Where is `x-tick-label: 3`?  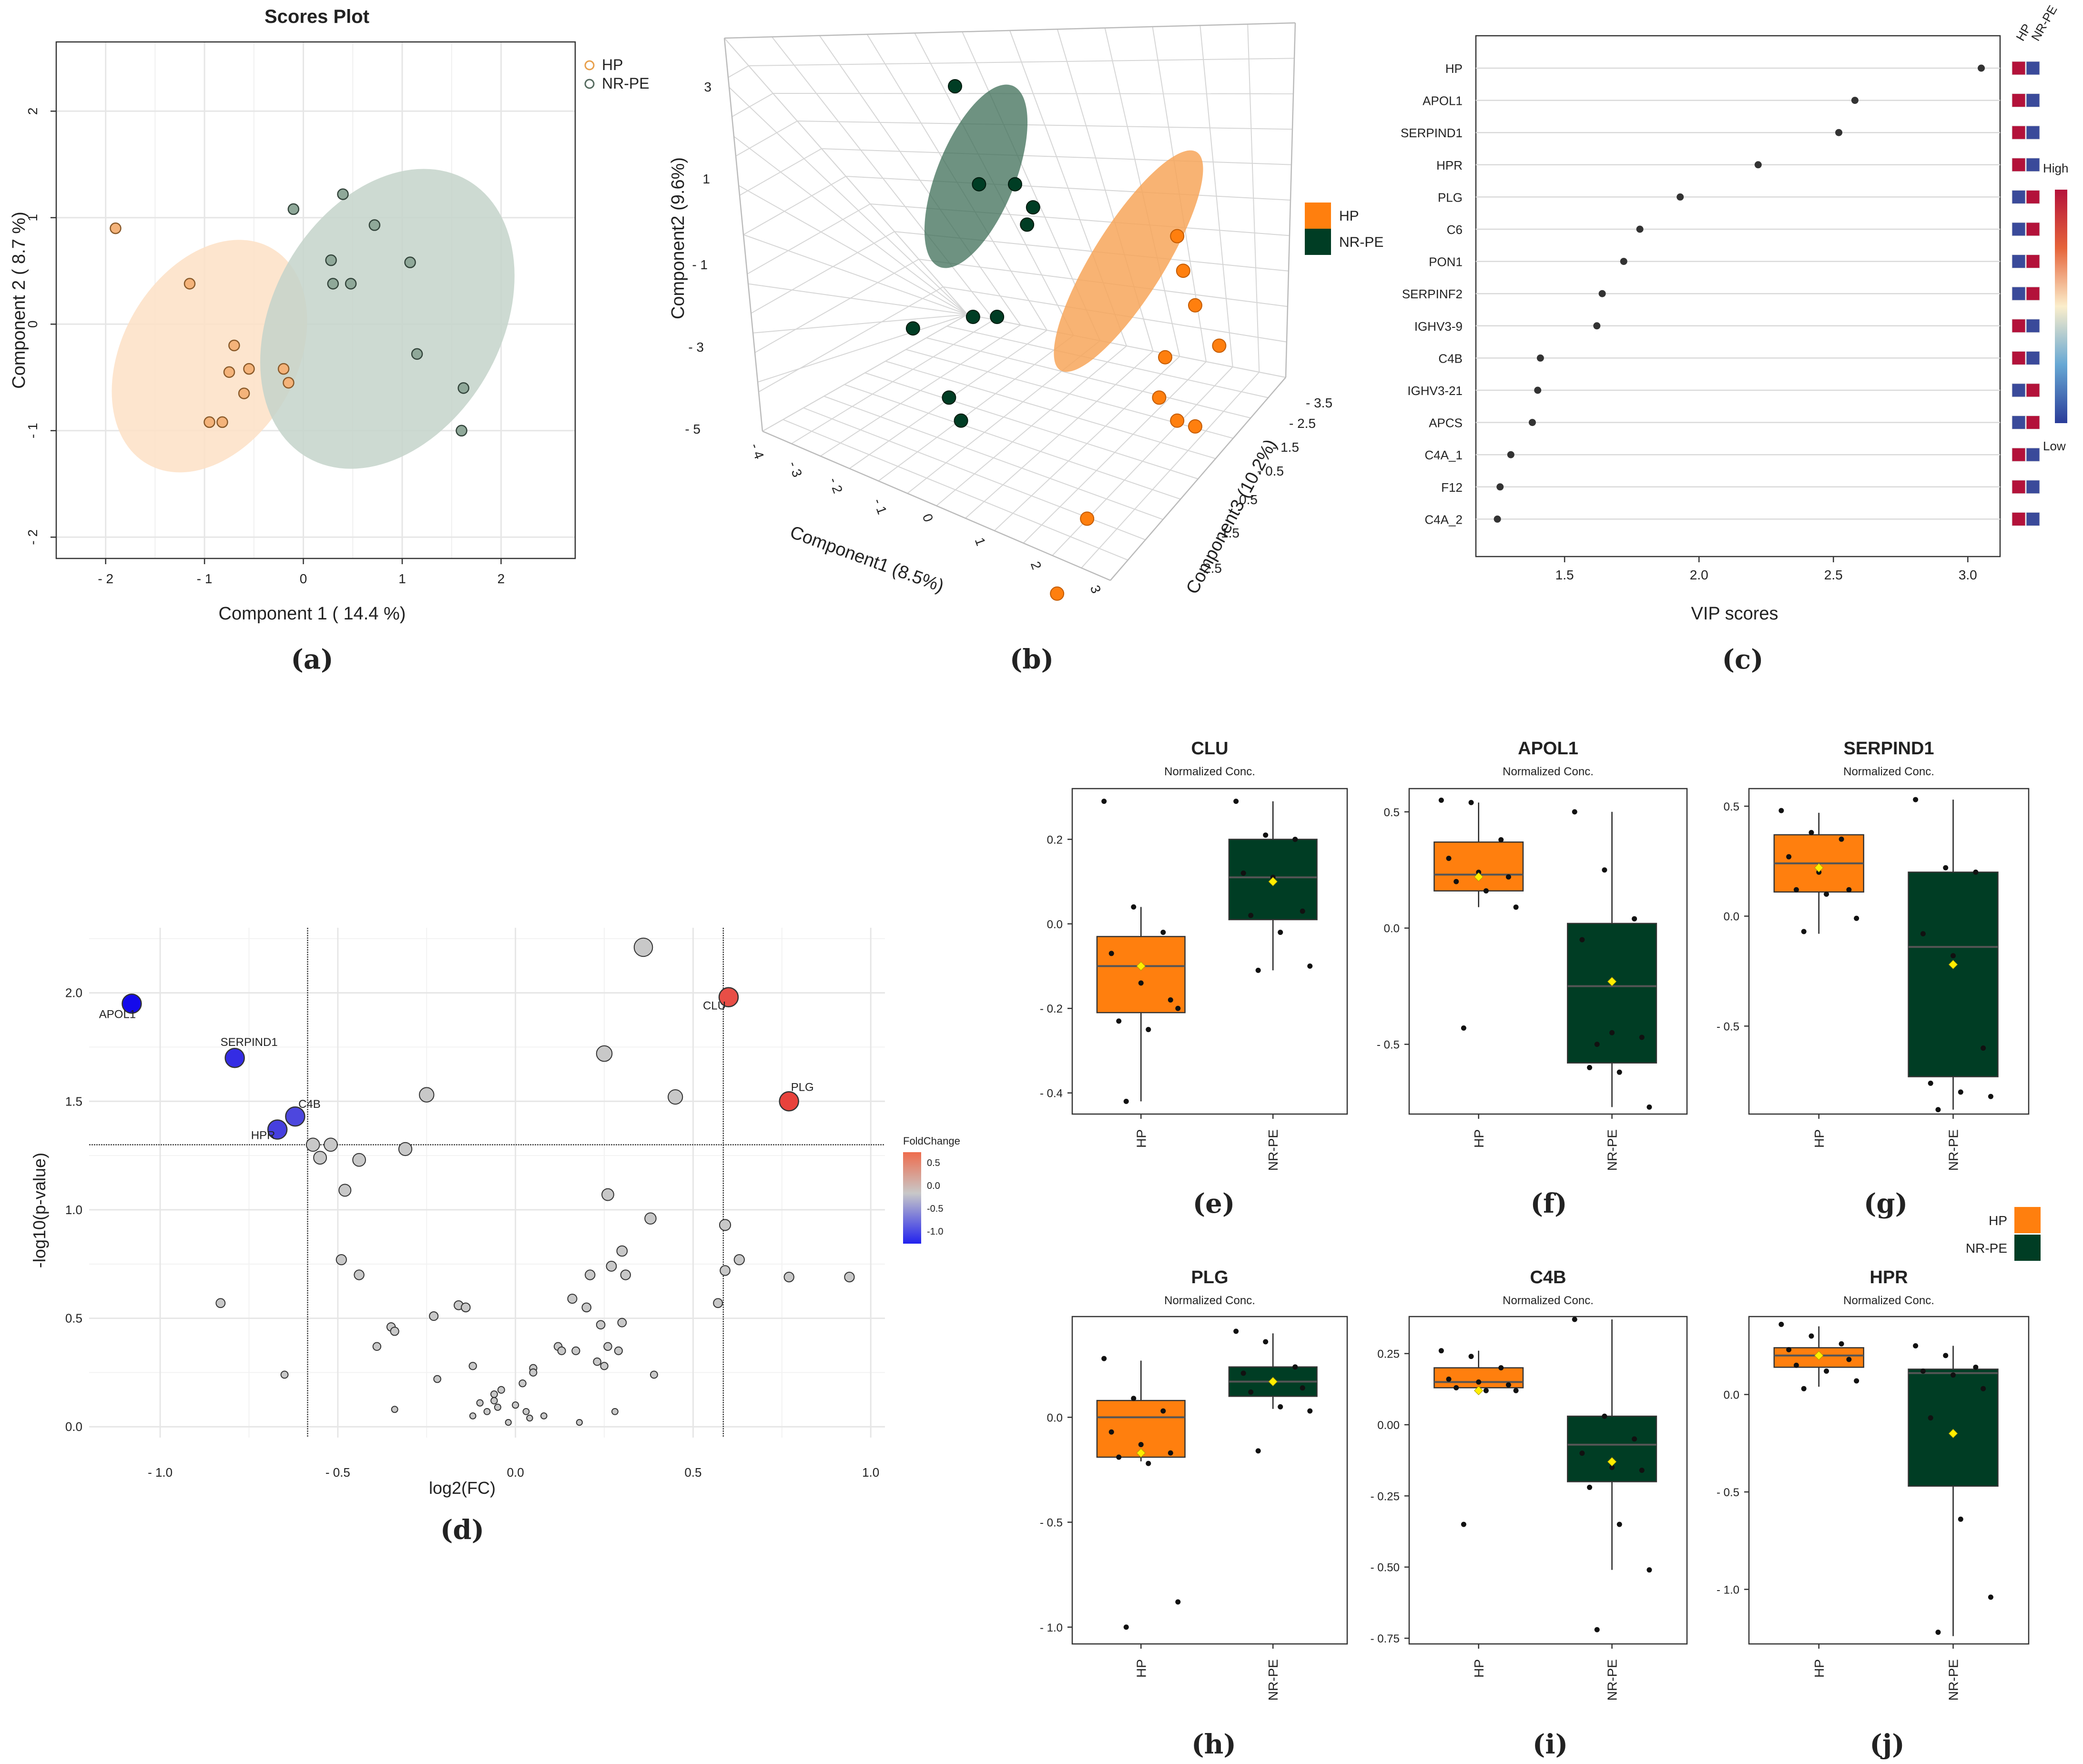
x-tick-label: 3 is located at coordinates (1096, 589).